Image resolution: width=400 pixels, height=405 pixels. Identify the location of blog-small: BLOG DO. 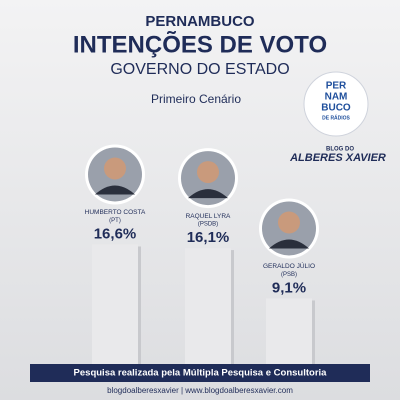
(340, 150).